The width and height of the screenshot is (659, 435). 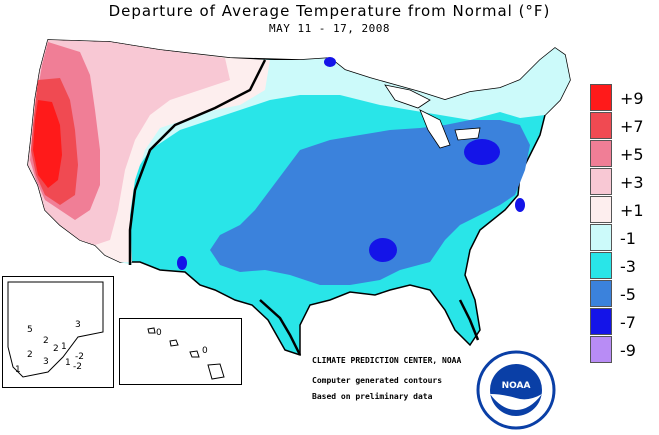 What do you see at coordinates (520, 205) in the screenshot?
I see `contour-minus7-nc` at bounding box center [520, 205].